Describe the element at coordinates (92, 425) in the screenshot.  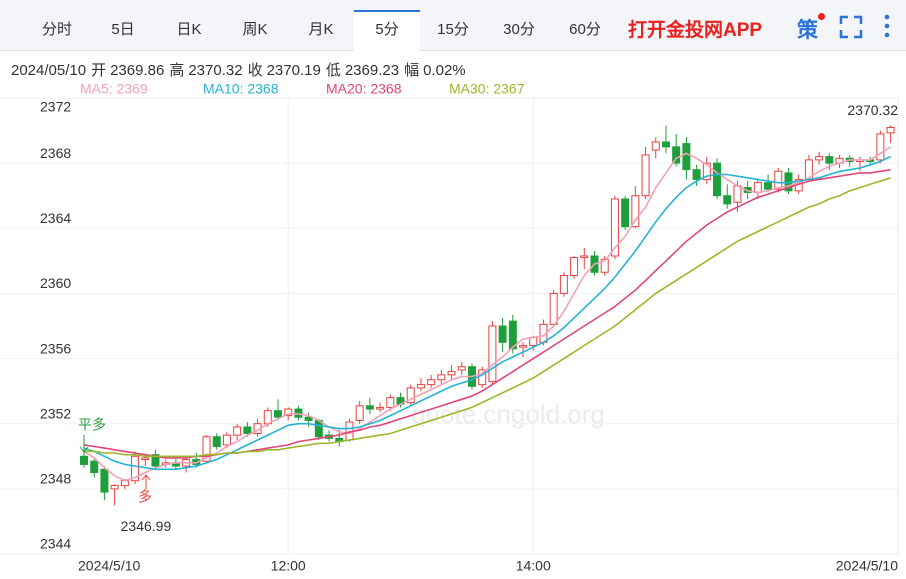
I see `signal-label: 平多` at that location.